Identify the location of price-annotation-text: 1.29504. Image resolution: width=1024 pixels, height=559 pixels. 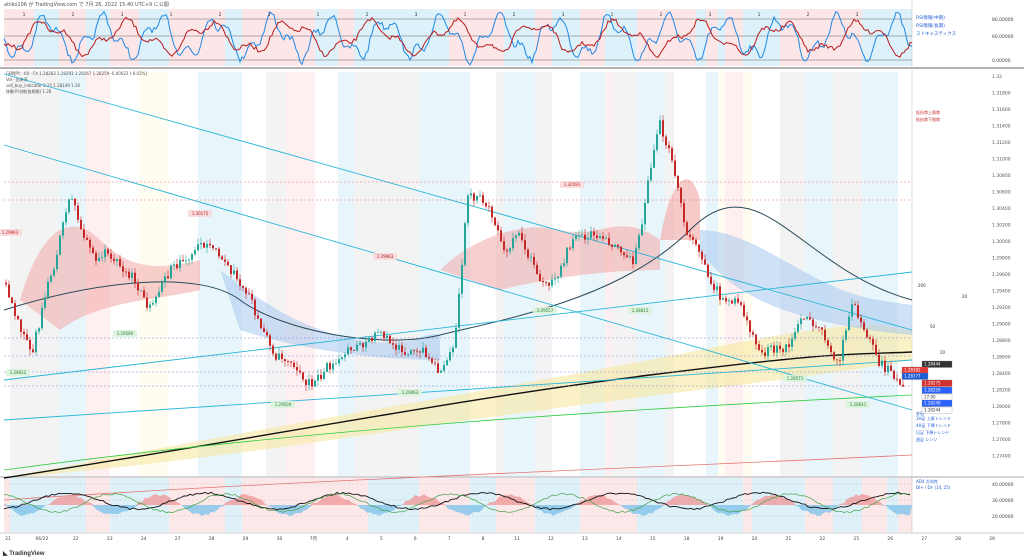
(283, 404).